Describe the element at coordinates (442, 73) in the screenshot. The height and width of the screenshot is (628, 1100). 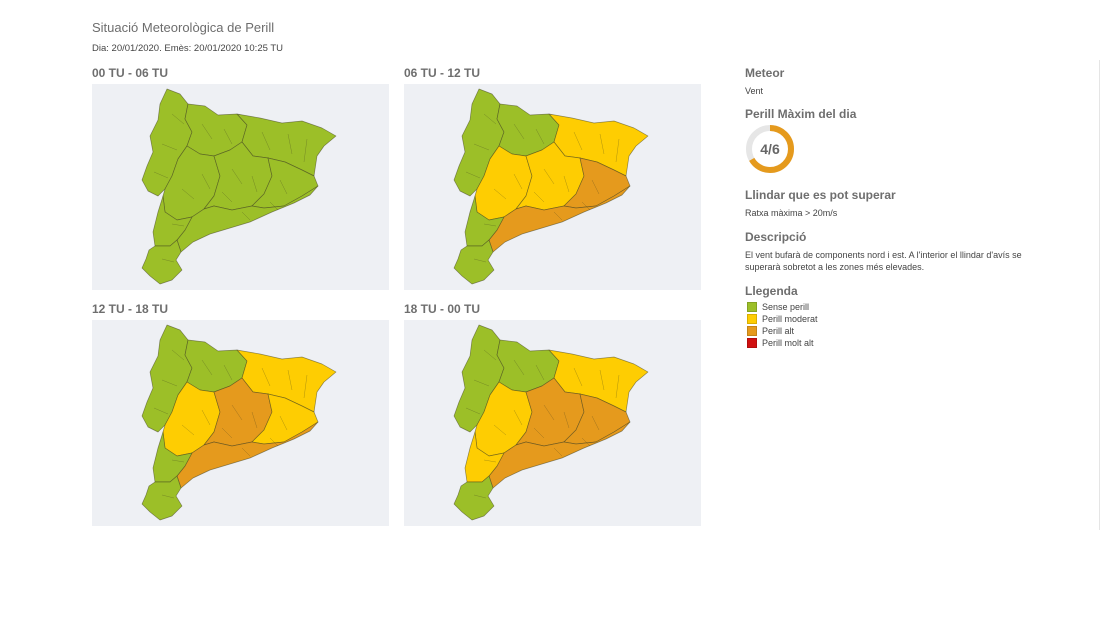
I see `panel-label-06-12: 06 TU - 12 TU` at that location.